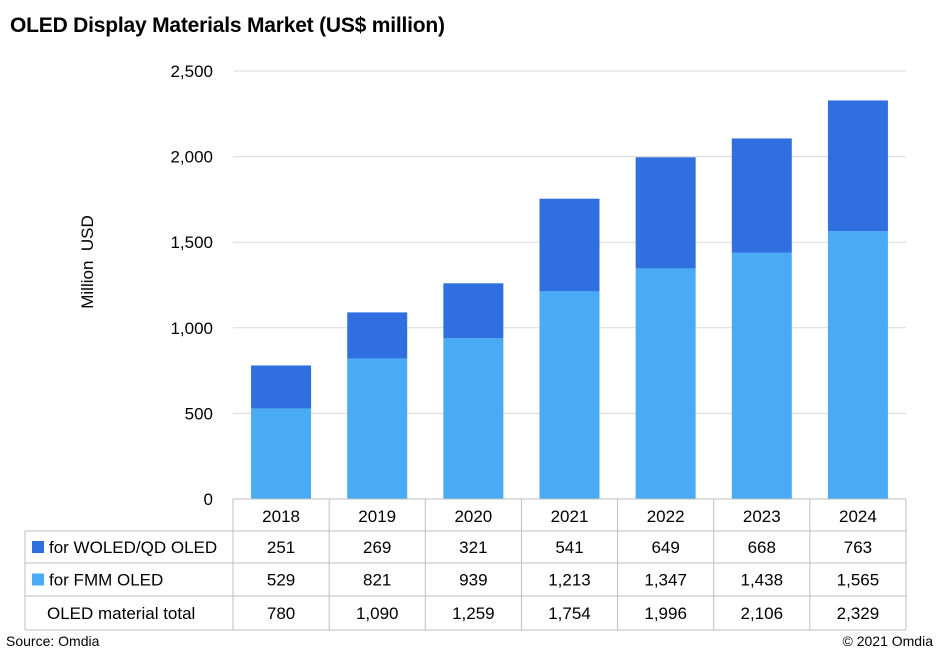 The height and width of the screenshot is (654, 941). I want to click on y-tick-label: 2,000, so click(191, 157).